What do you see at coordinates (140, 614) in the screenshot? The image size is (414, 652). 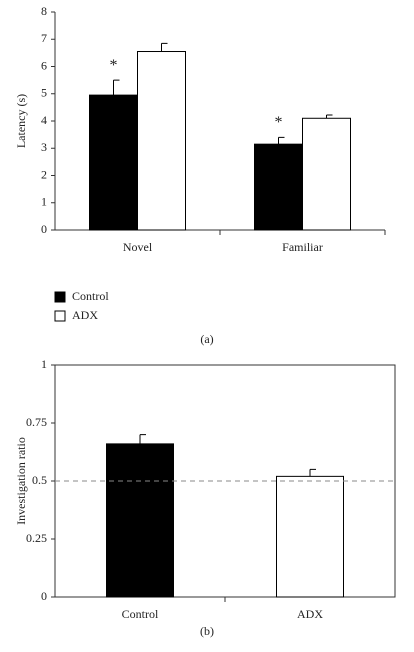 I see `x-tick-label: Control` at bounding box center [140, 614].